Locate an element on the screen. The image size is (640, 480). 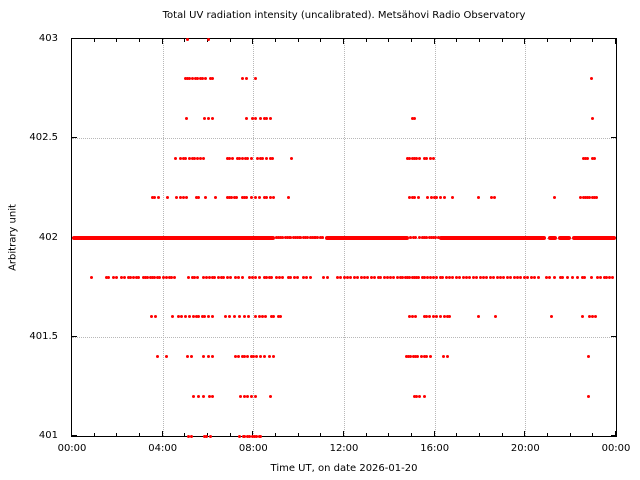
h-gridline is located at coordinates (344, 337).